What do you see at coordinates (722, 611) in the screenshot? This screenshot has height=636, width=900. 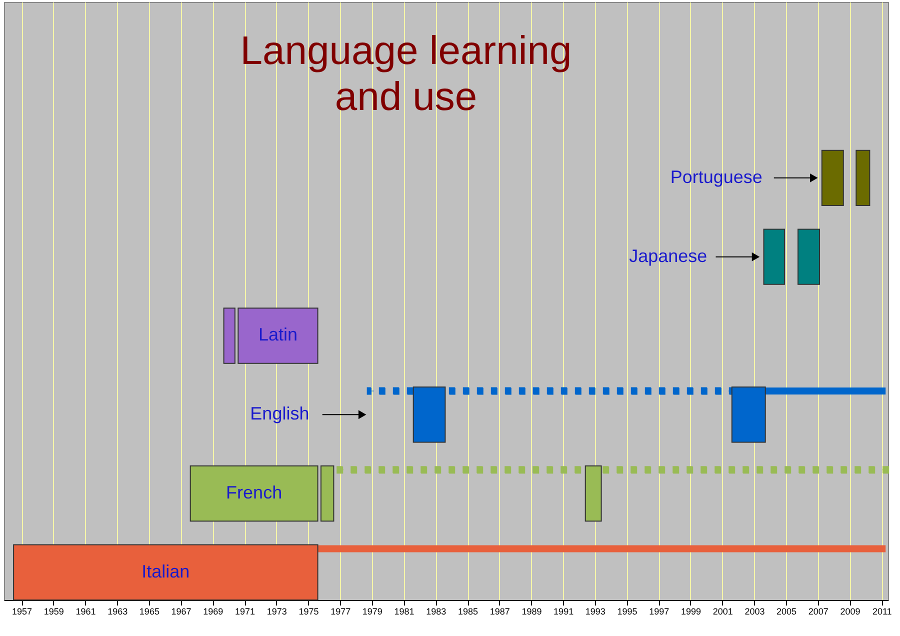 I see `x-tick-label: 2001` at bounding box center [722, 611].